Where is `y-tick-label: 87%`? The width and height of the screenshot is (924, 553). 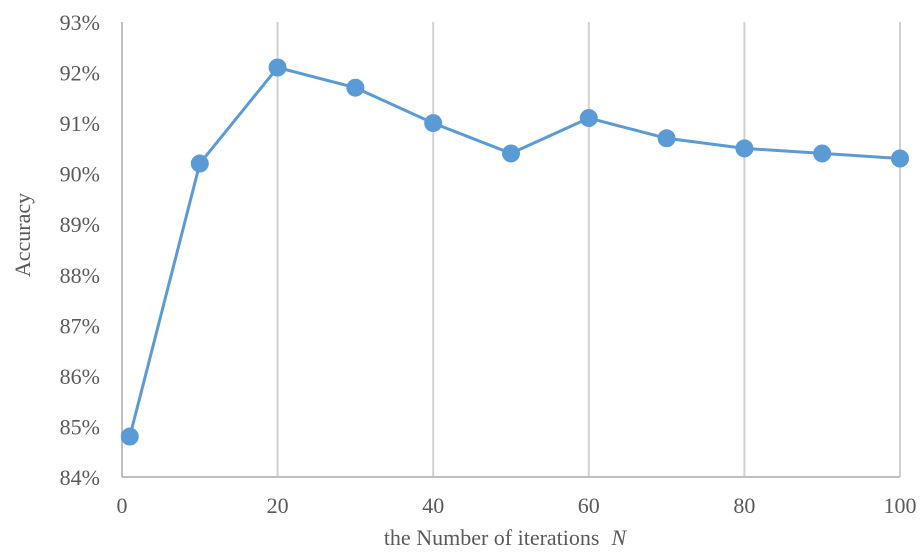 y-tick-label: 87% is located at coordinates (80, 325).